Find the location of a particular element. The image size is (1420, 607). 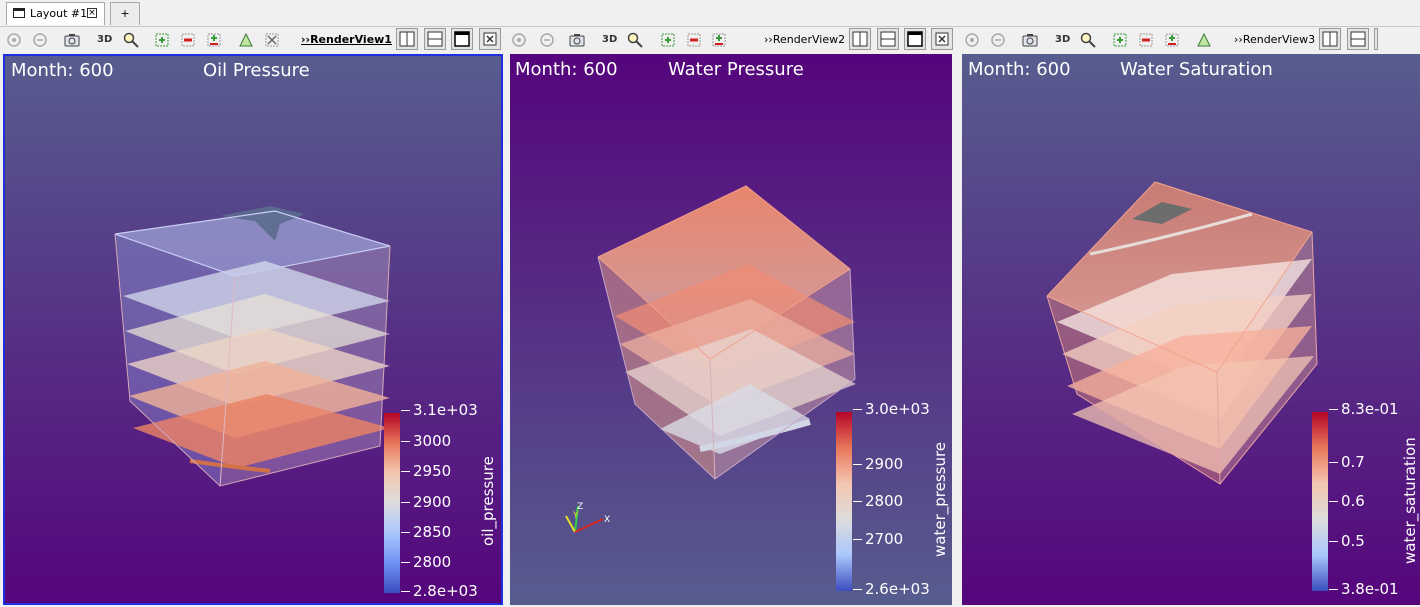

view-name-renderview3: ››RenderView3 is located at coordinates (1275, 39).